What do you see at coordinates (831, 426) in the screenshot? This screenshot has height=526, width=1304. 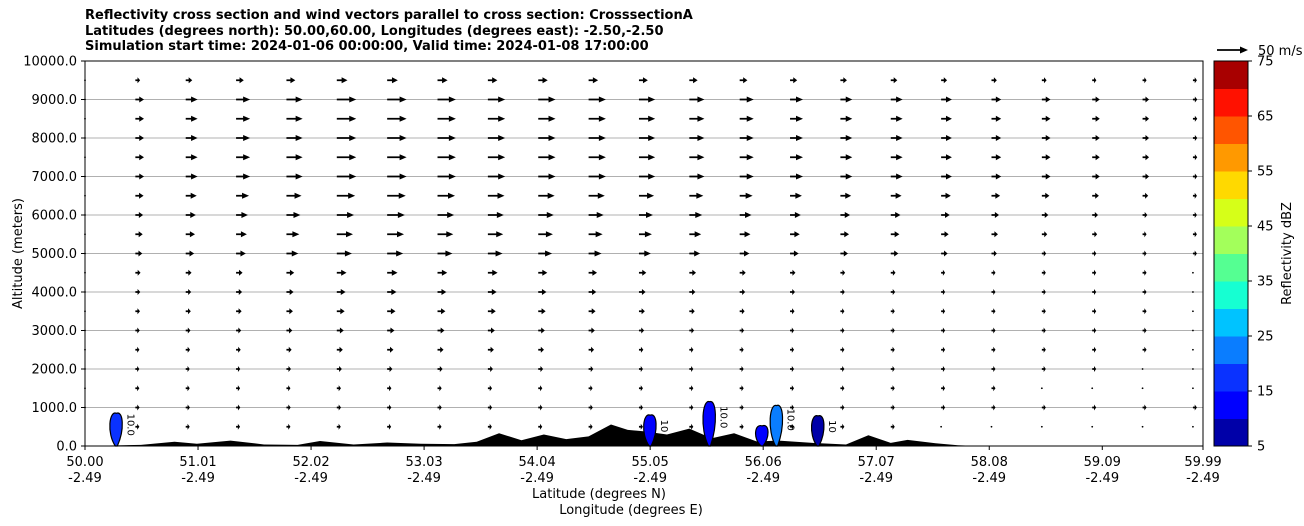 I see `contour-label-5: 10` at bounding box center [831, 426].